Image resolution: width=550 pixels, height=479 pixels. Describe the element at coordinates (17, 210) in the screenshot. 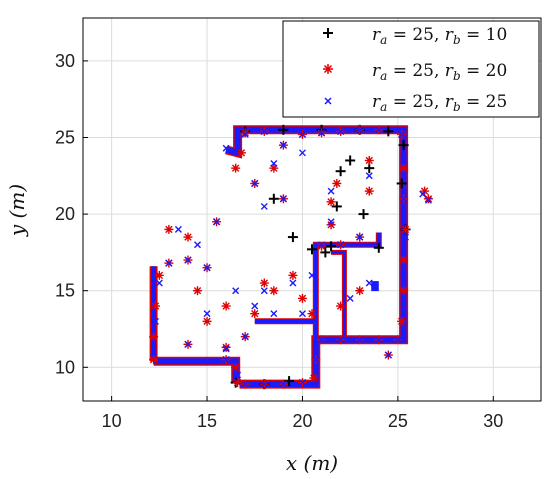

I see `y-axis-label: y (m)` at that location.